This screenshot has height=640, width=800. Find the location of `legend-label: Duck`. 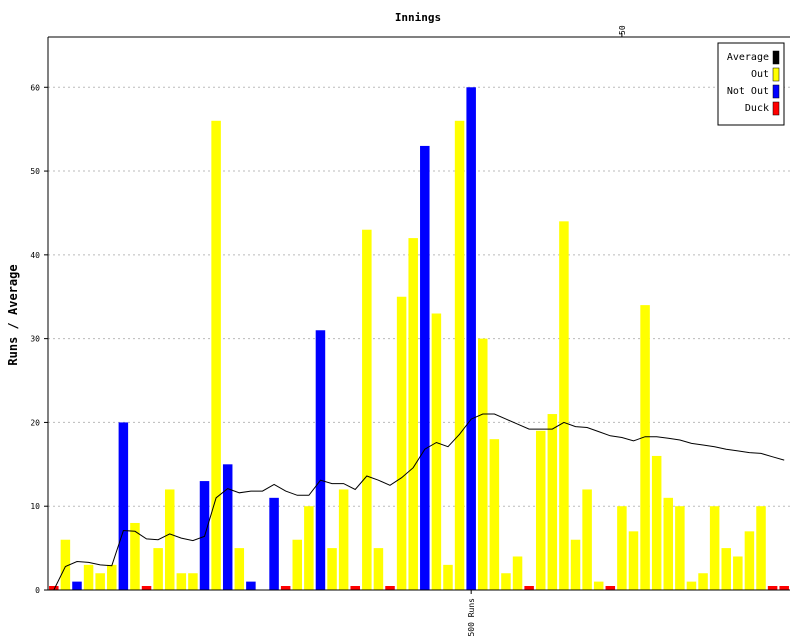

legend-label: Duck is located at coordinates (757, 108).